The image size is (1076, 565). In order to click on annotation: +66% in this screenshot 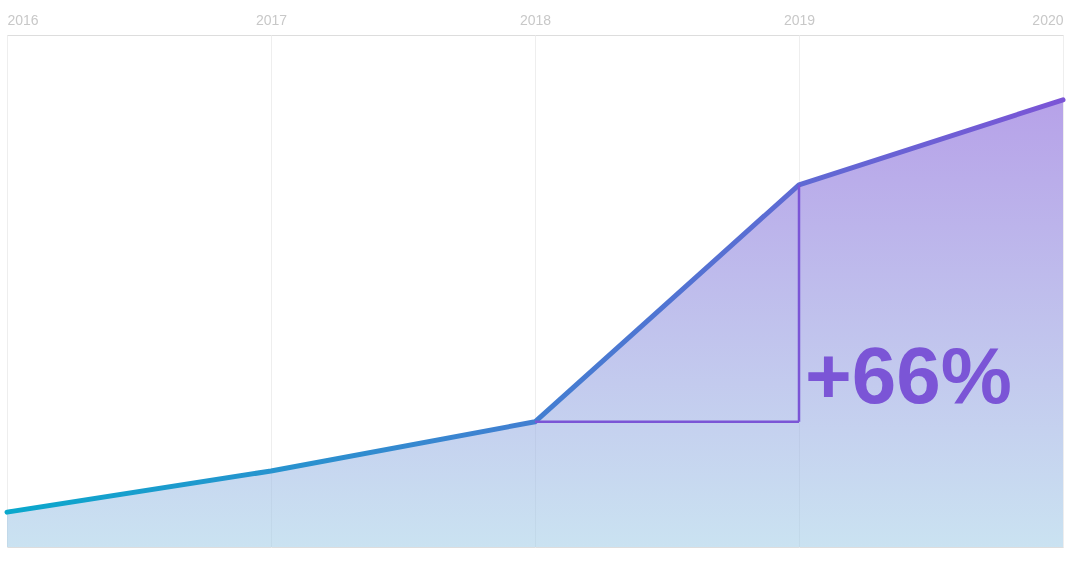, I will do `click(908, 375)`.